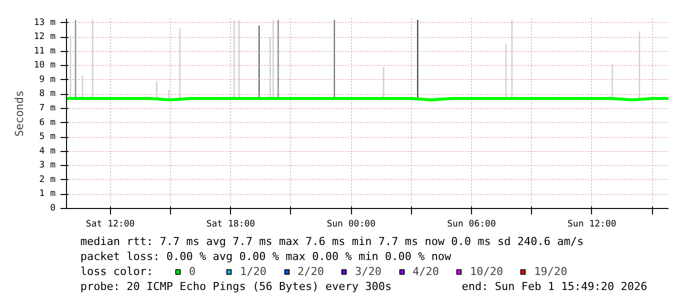 The image size is (697, 297). What do you see at coordinates (236, 286) in the screenshot?
I see `text: probe: 20 ICMP Echo Pings (56 Bytes) every 300s` at bounding box center [236, 286].